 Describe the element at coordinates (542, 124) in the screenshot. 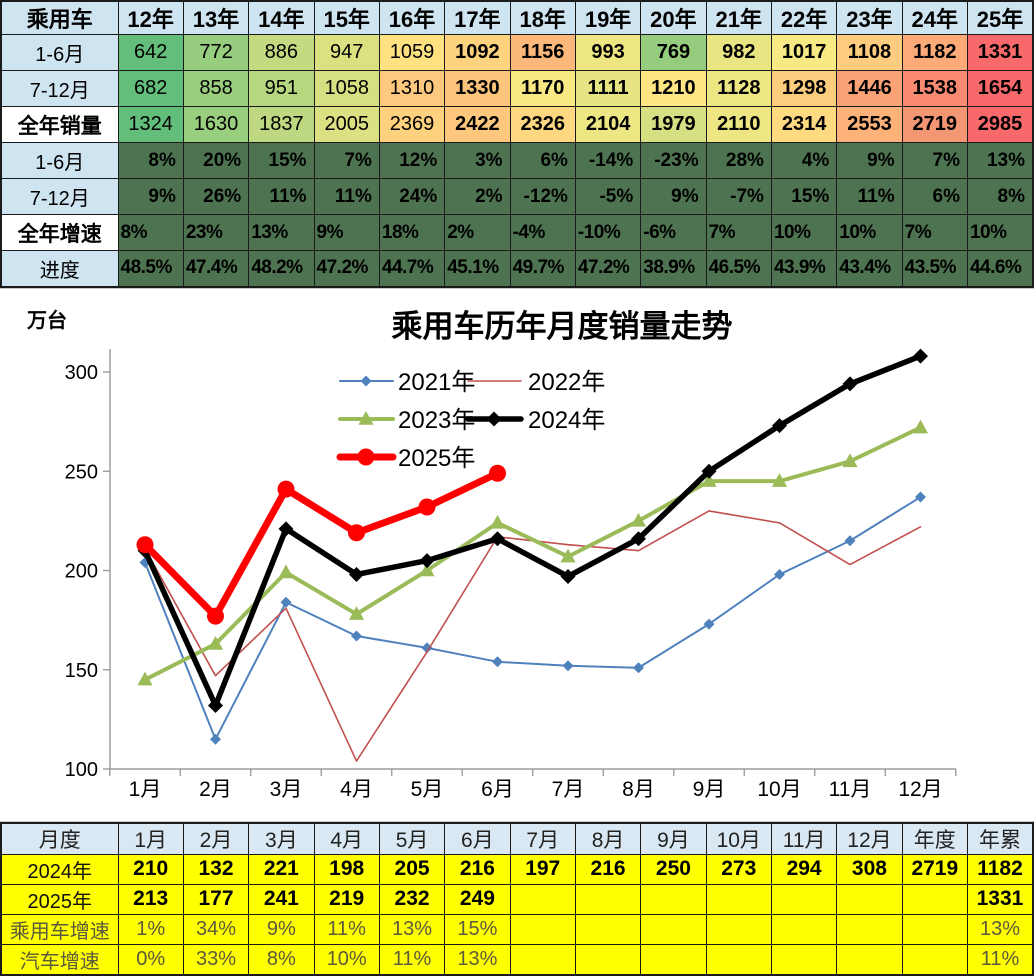

I see `sales-value-cell: 2326` at that location.